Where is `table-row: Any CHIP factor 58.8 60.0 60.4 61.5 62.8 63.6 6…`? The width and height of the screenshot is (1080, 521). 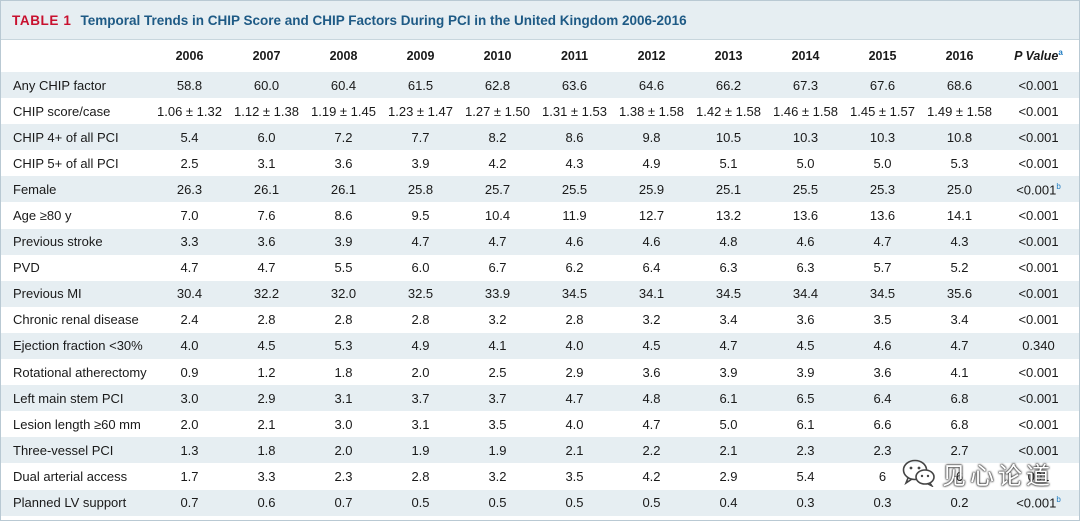 table-row: Any CHIP factor 58.8 60.0 60.4 61.5 62.8 63.6 6… is located at coordinates (540, 85).